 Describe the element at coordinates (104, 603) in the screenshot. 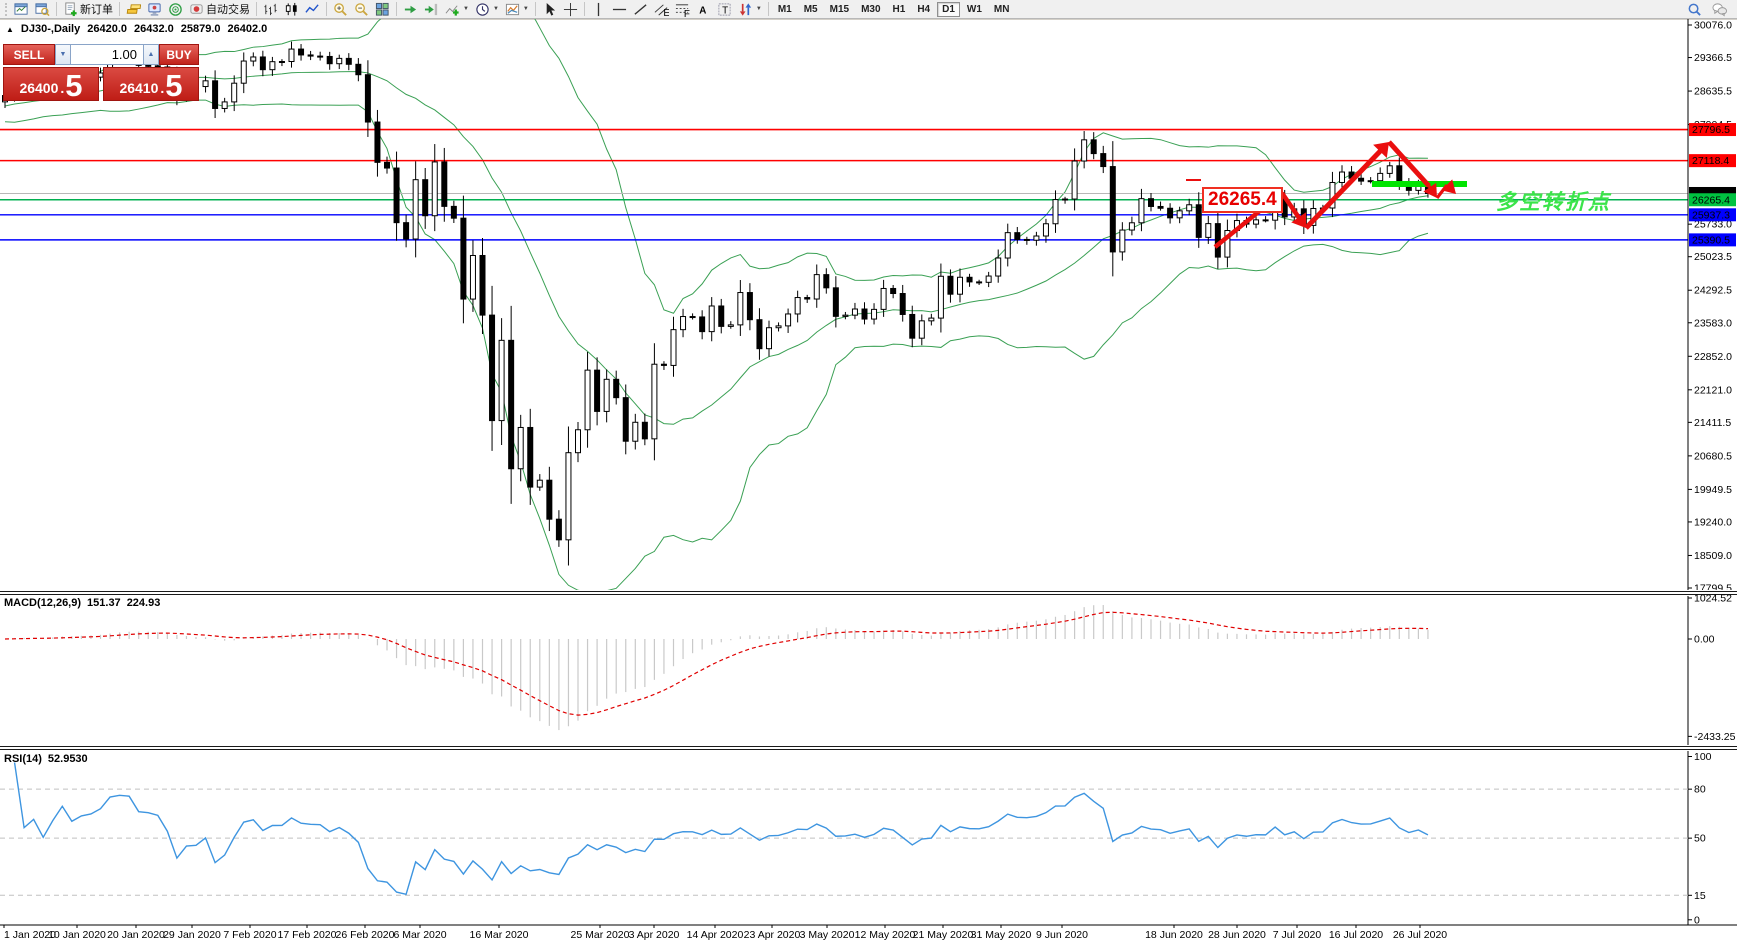

I see `macd-main-value: 151.37` at that location.